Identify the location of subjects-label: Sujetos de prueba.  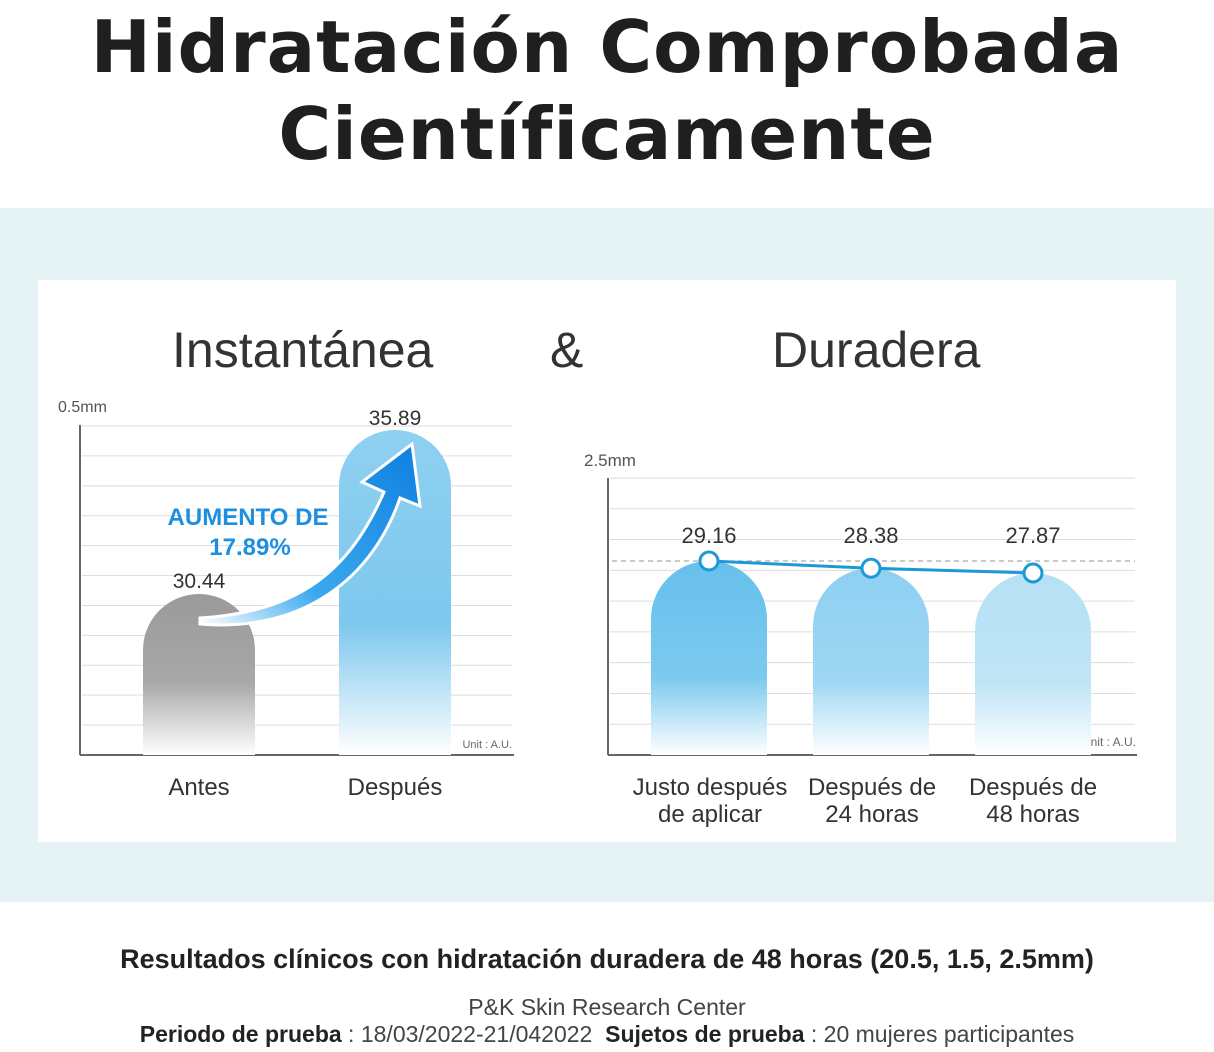
(705, 1034).